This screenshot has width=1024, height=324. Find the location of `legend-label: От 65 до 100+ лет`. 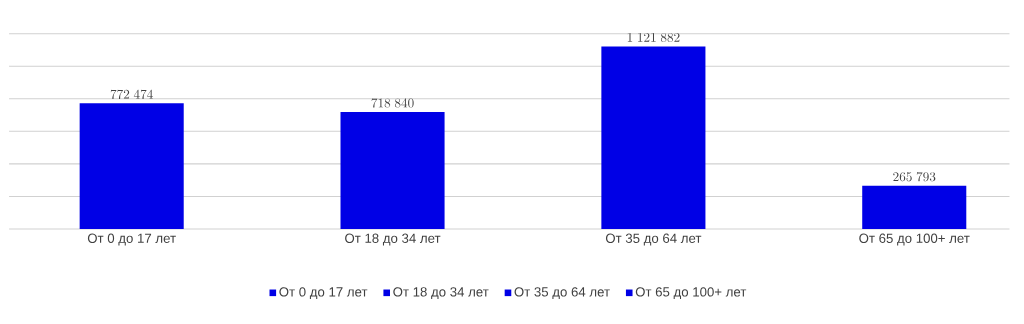

legend-label: От 65 до 100+ лет is located at coordinates (691, 293).